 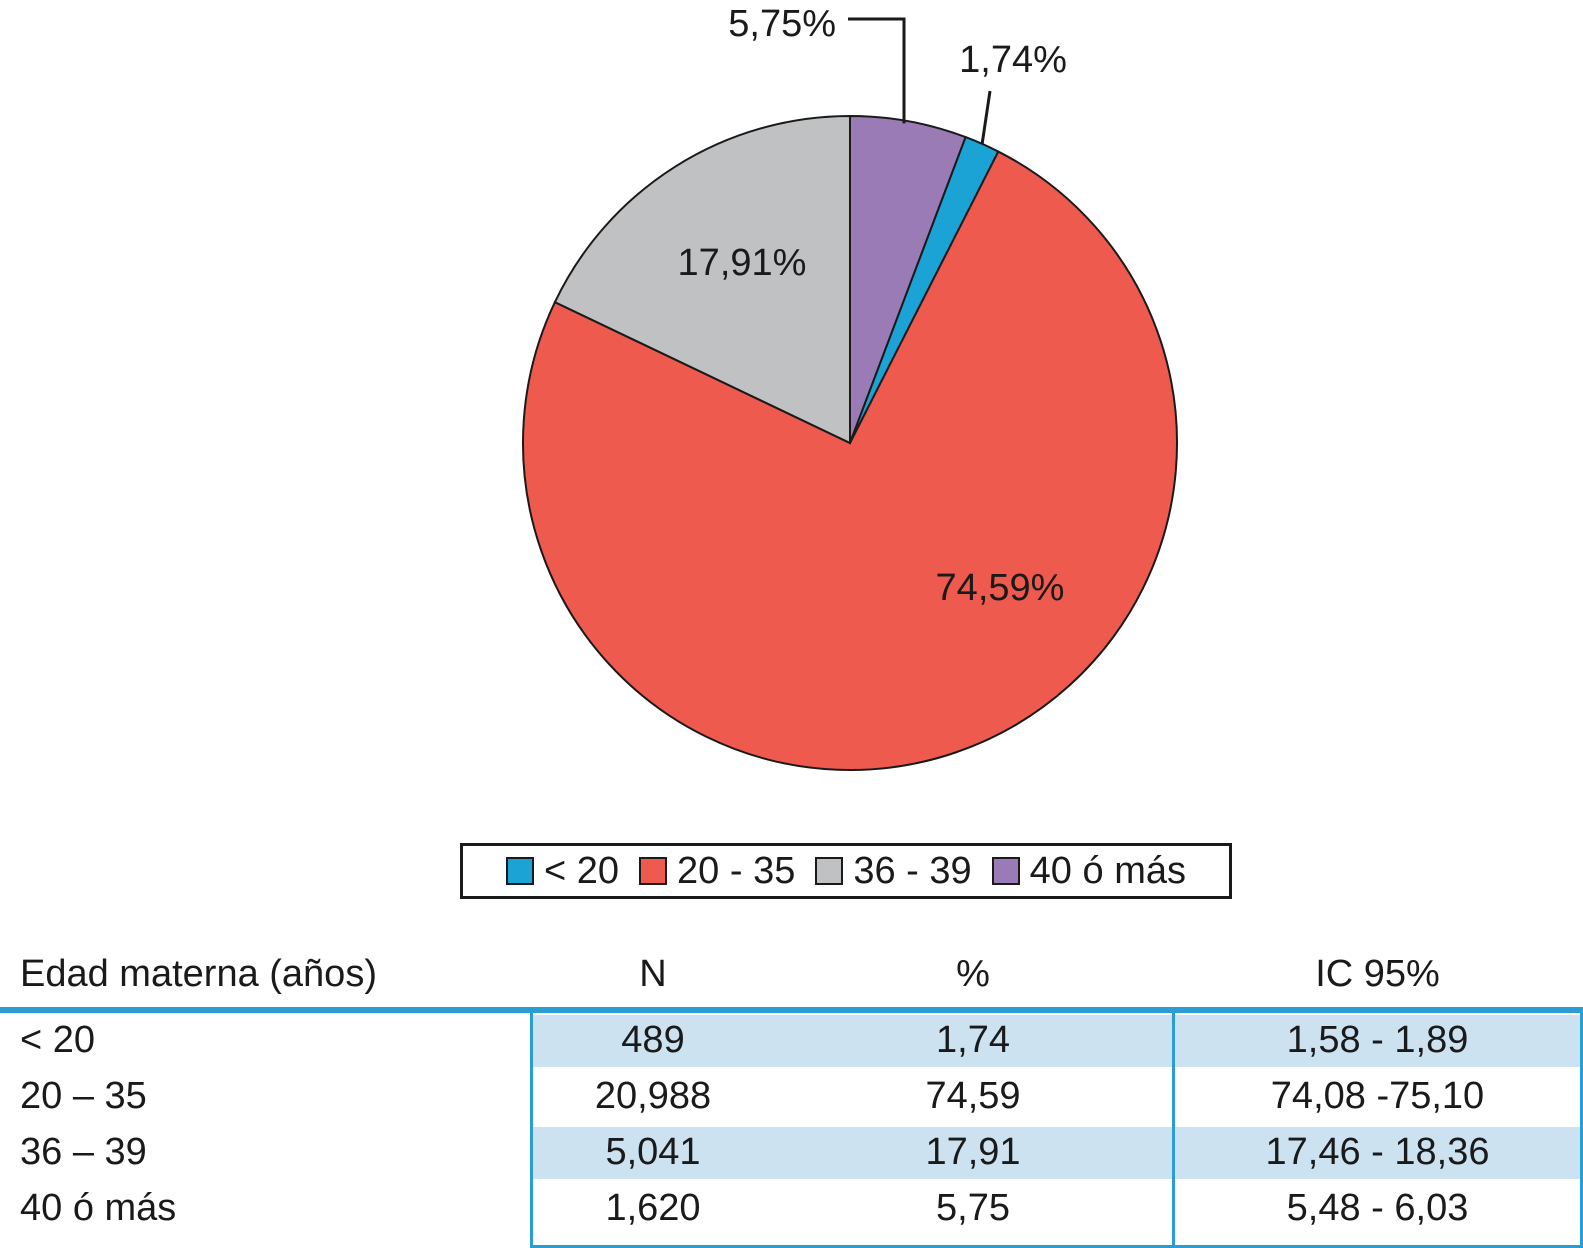 What do you see at coordinates (520, 871) in the screenshot?
I see `legend-swatch-lt20` at bounding box center [520, 871].